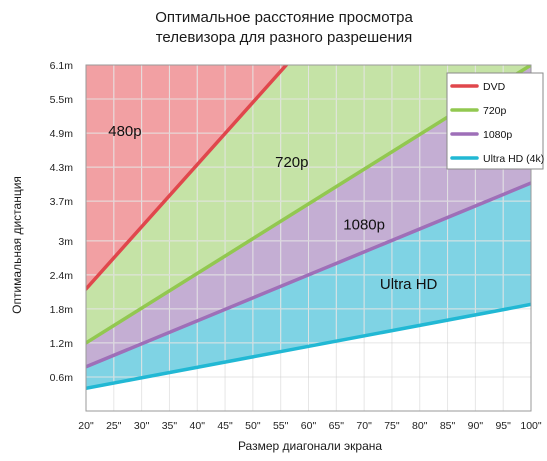 The image size is (547, 461). Describe the element at coordinates (291, 162) in the screenshot. I see `region-label-720p: 720p` at that location.